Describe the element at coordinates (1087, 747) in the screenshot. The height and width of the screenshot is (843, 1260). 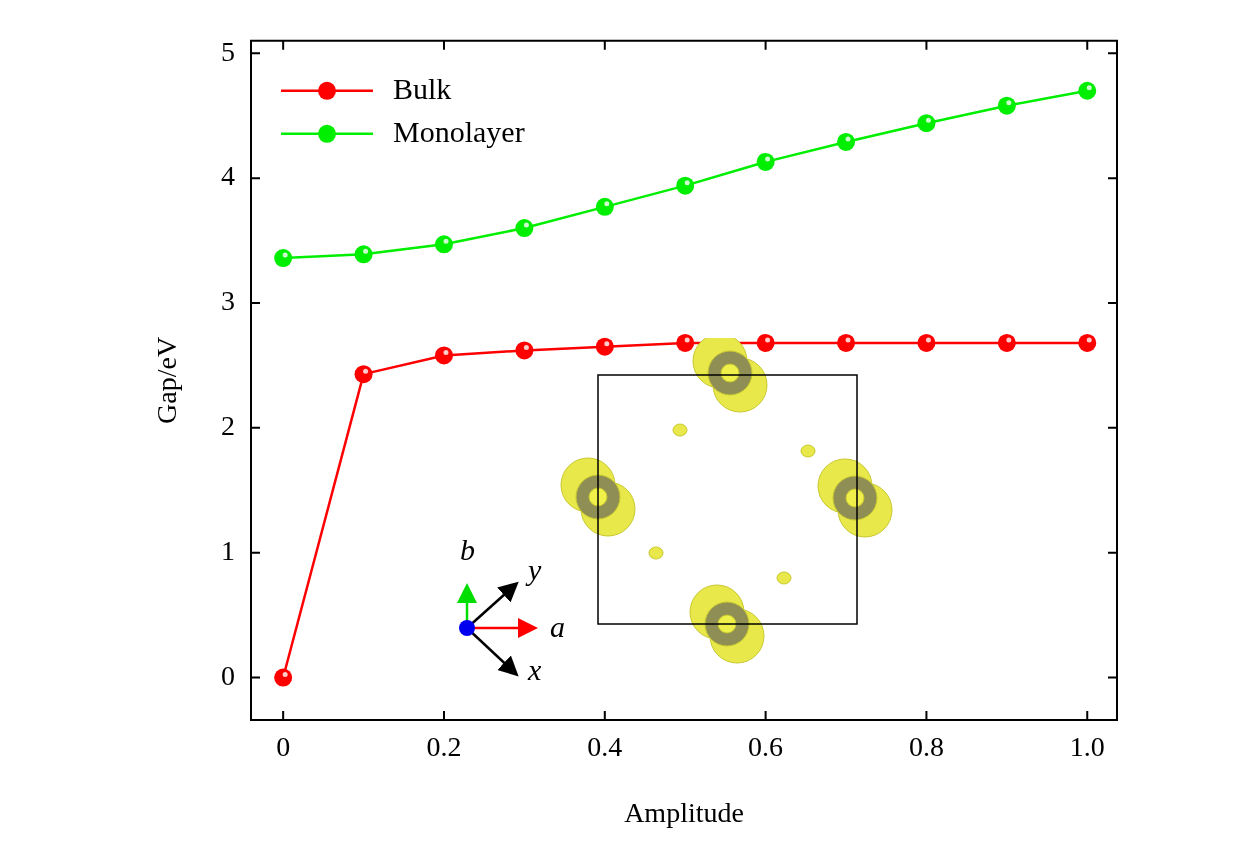
I see `x-tick-label: 1.0` at that location.